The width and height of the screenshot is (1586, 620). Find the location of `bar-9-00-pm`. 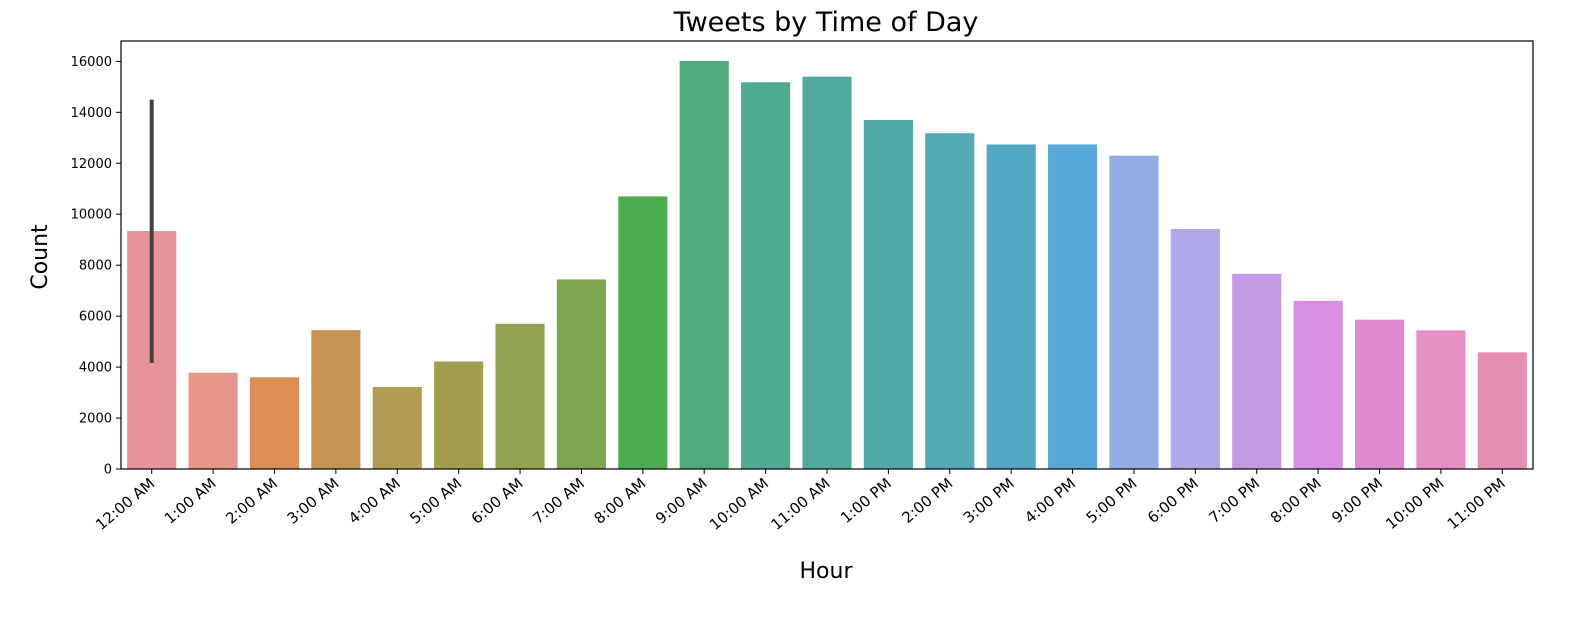

bar-9-00-pm is located at coordinates (1379, 394).